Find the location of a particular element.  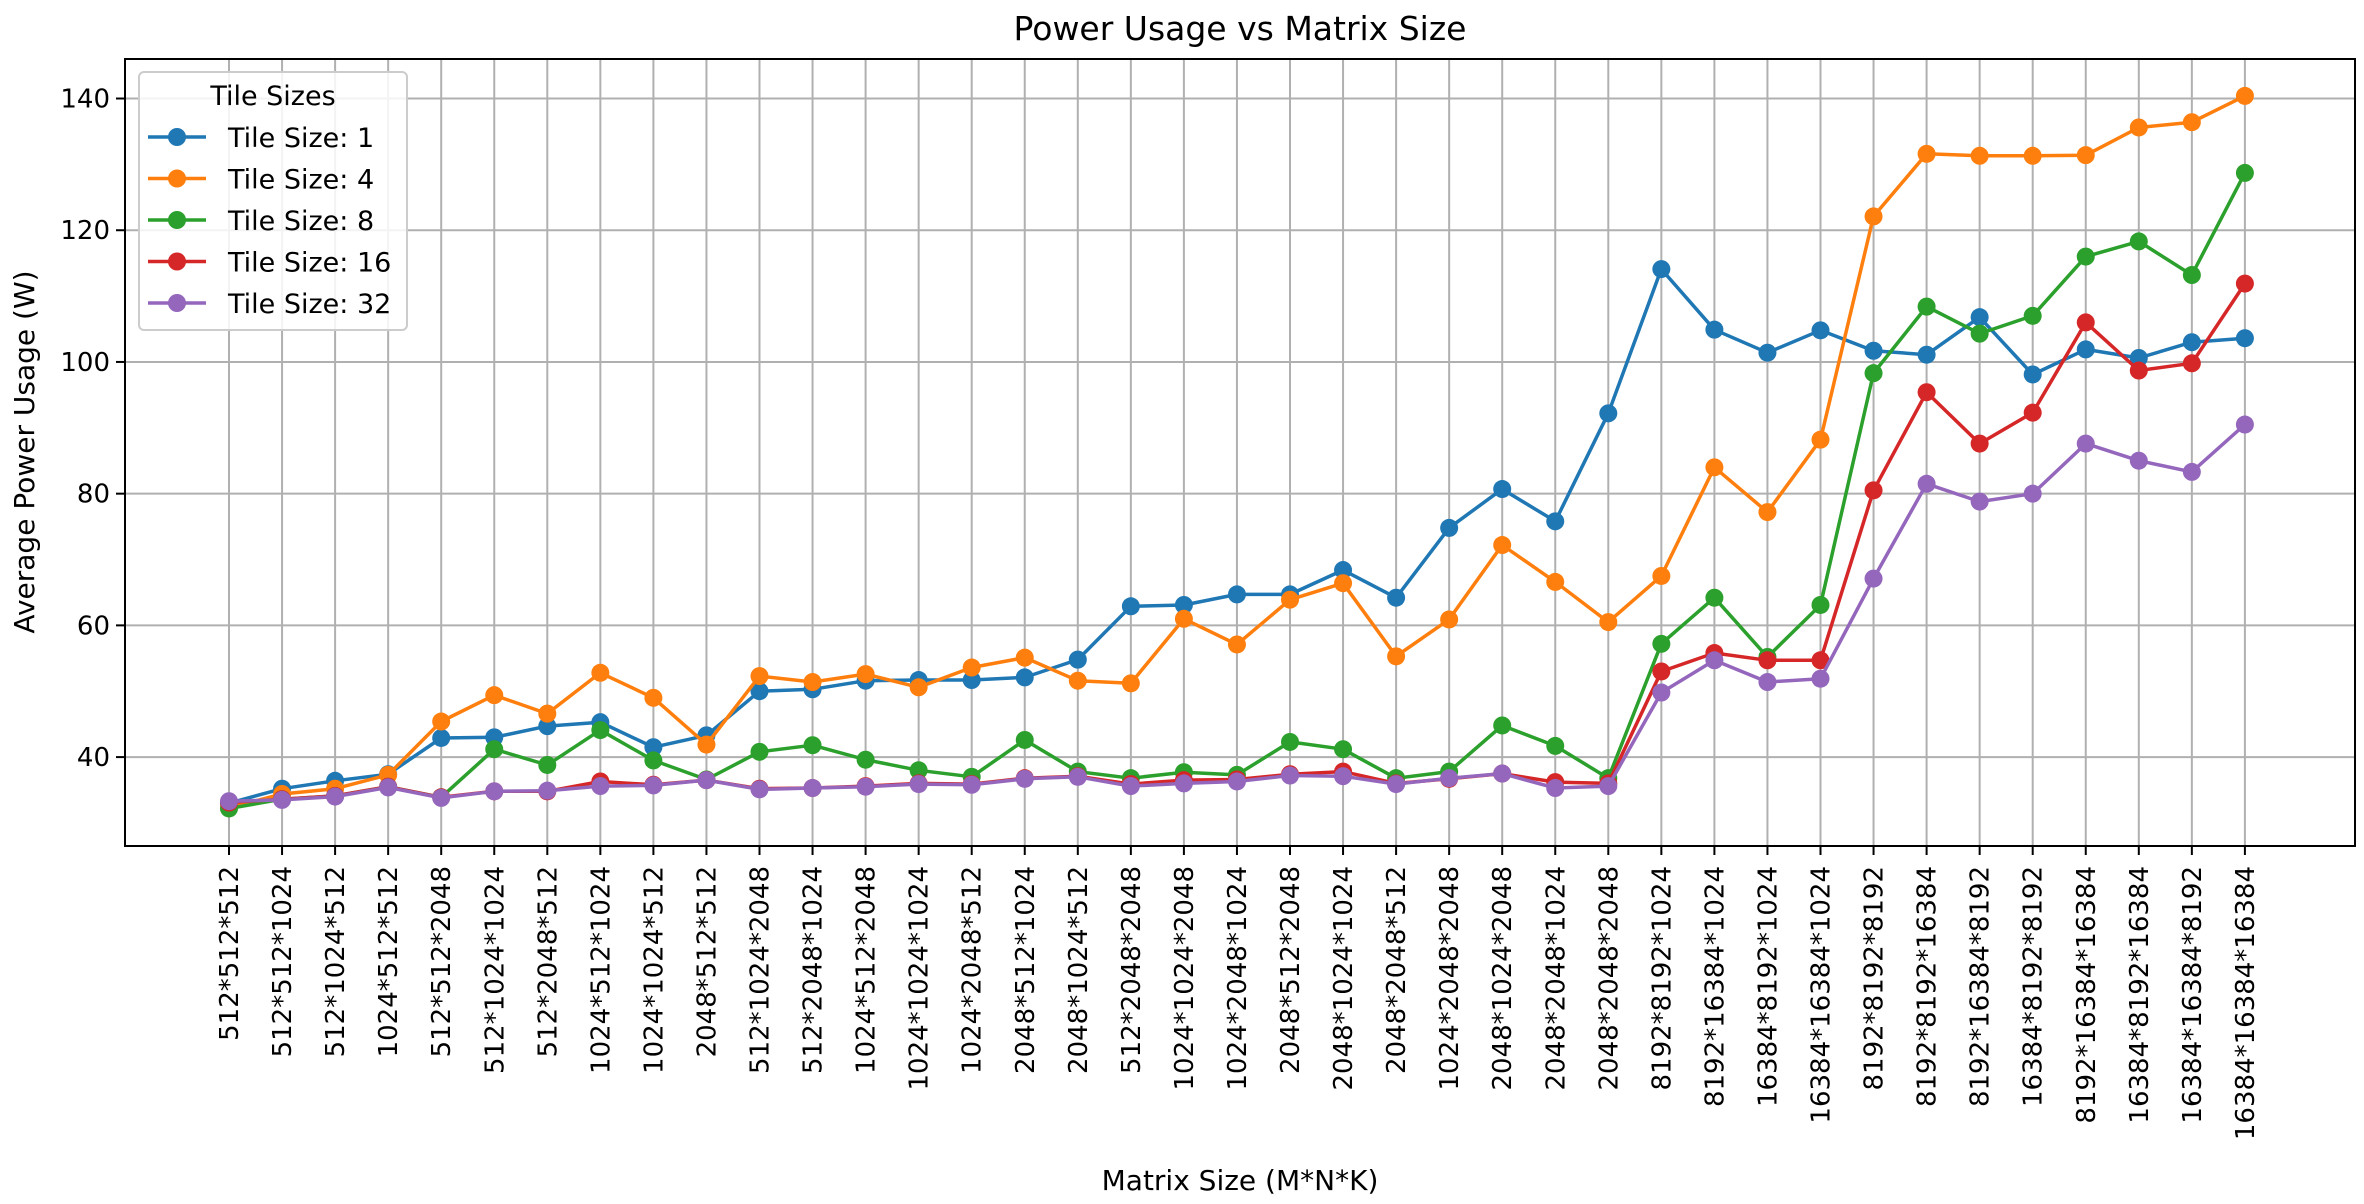

legend-label: Tile Size: 4 is located at coordinates (300, 180).